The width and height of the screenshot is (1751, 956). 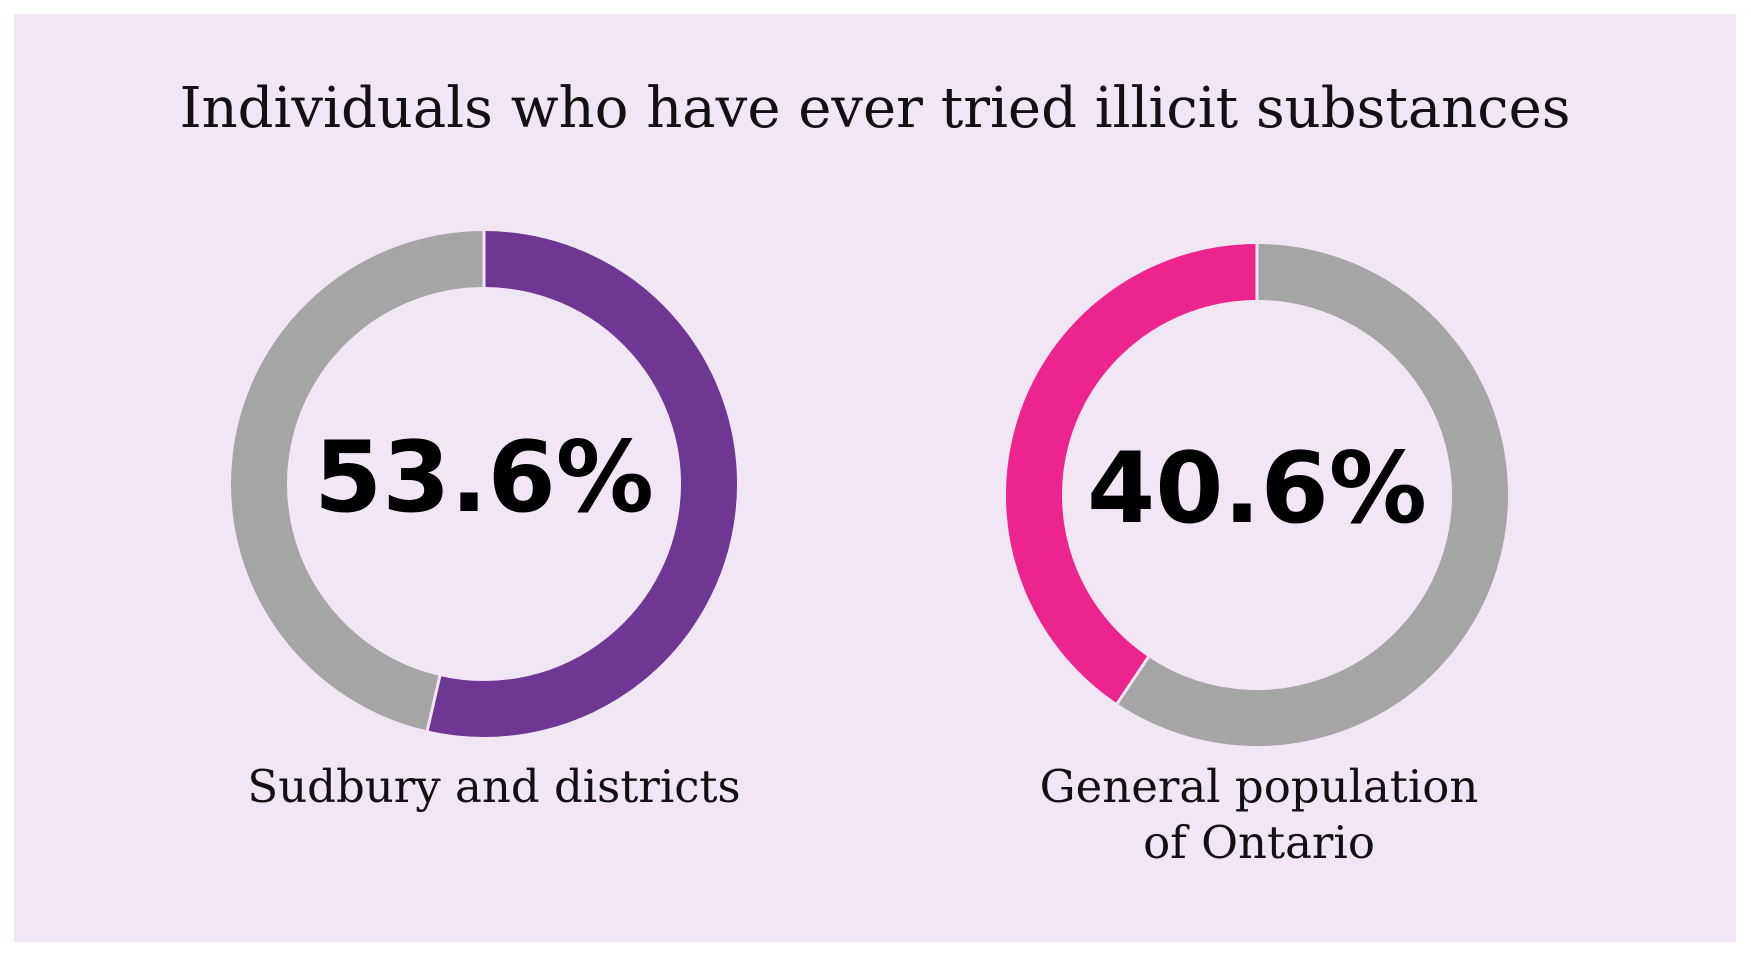 I want to click on caption-sudbury: Sudbury and districts, so click(x=494, y=786).